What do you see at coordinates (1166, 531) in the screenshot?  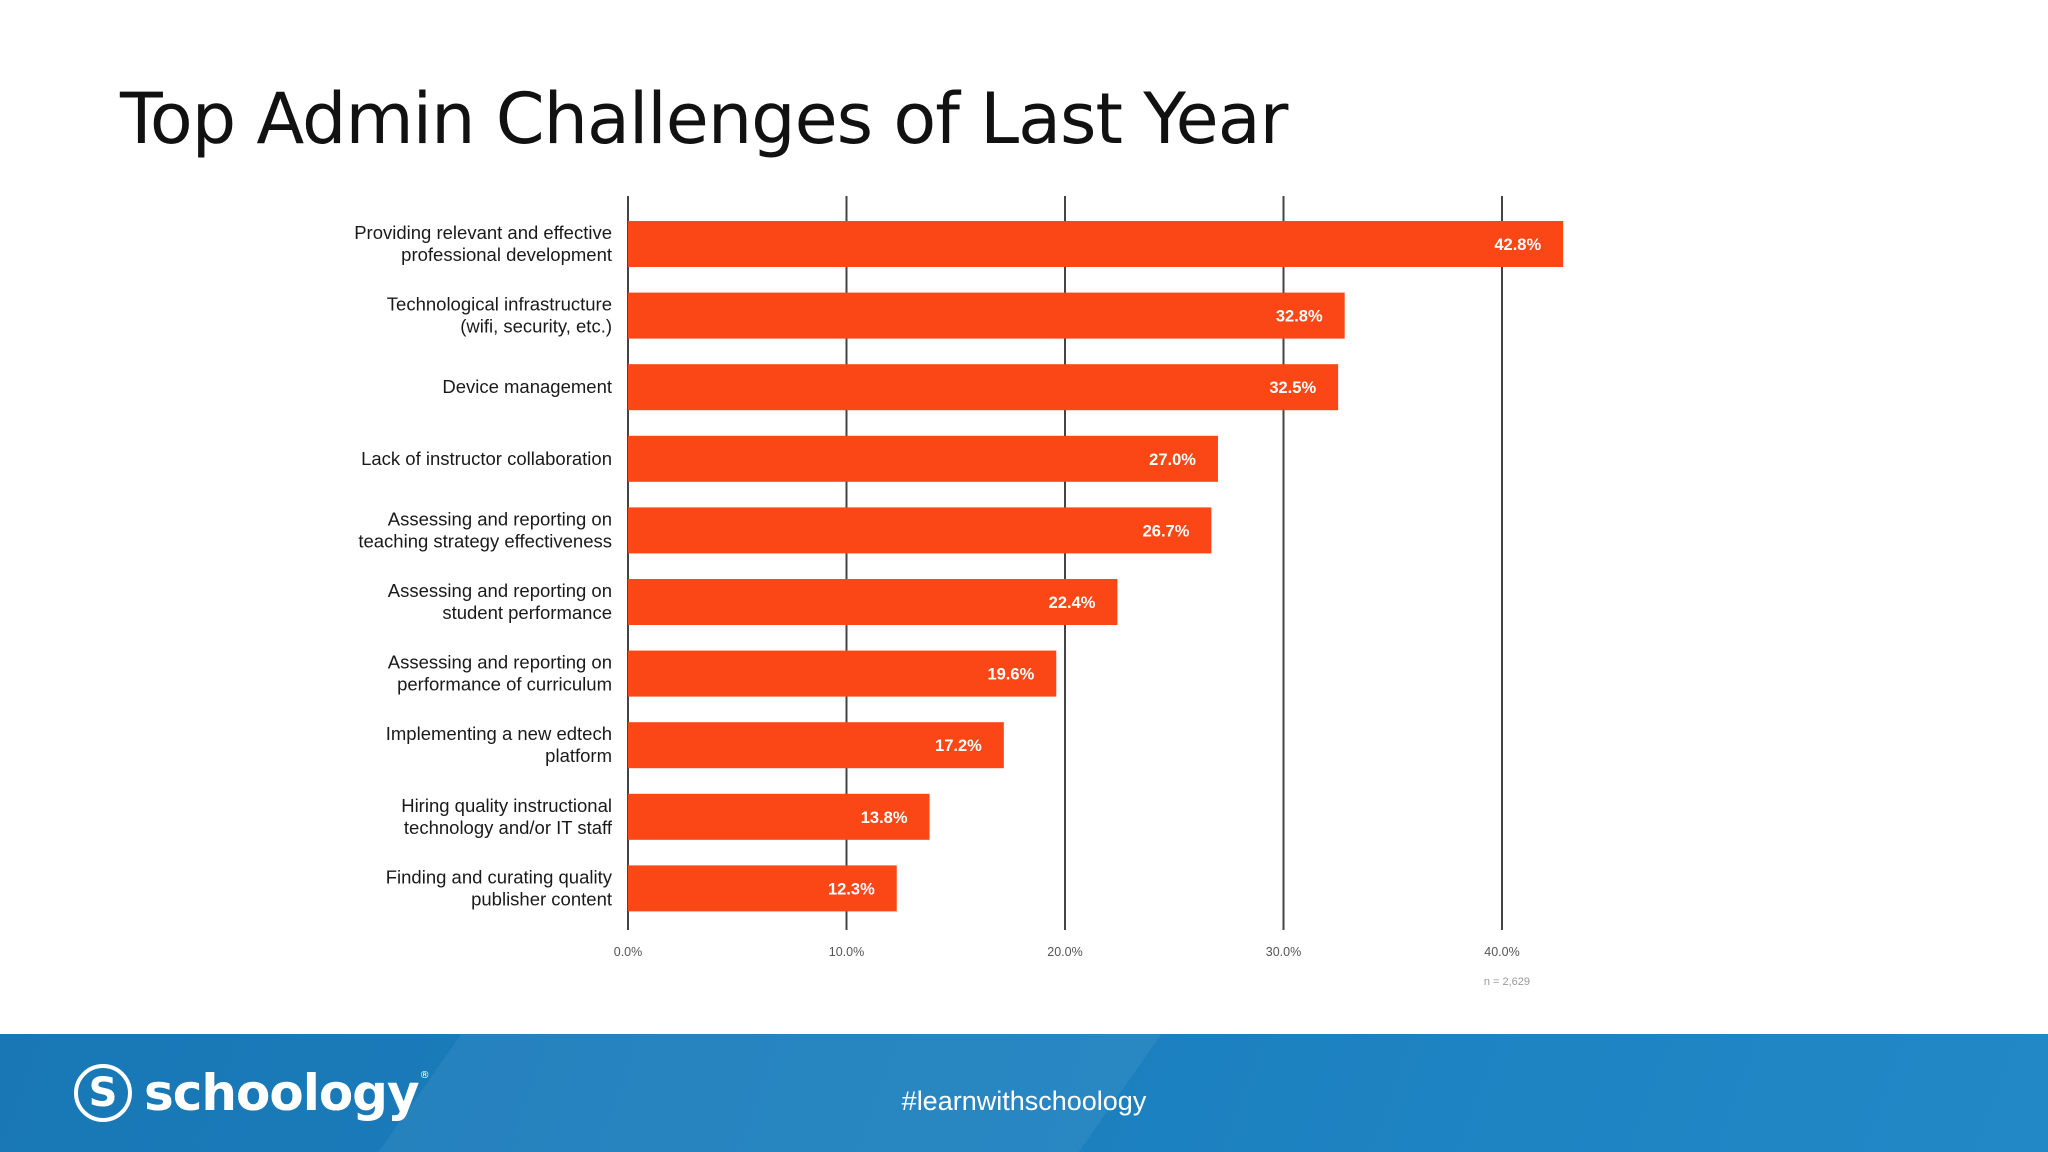 I see `bar-value-label: 26.7%` at bounding box center [1166, 531].